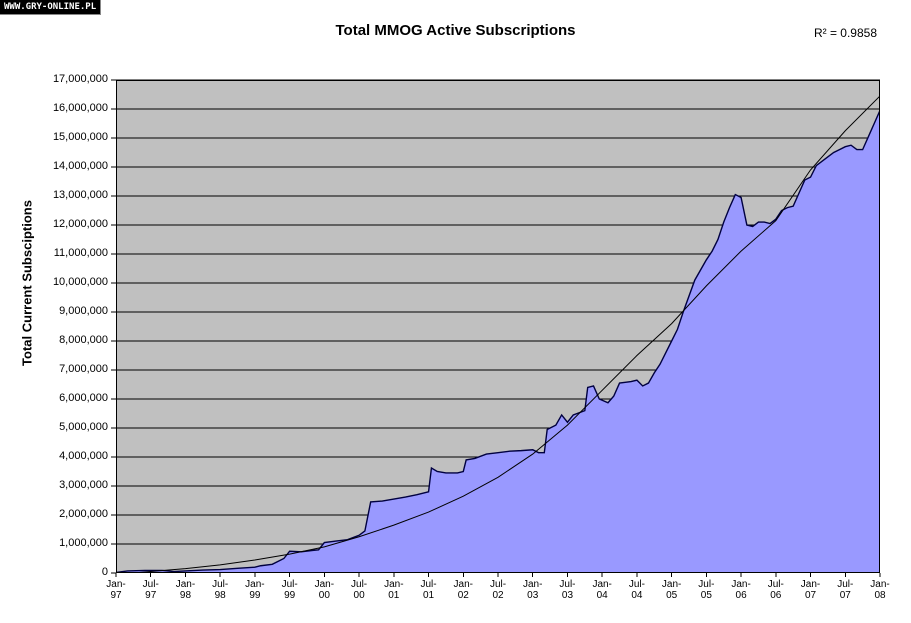 This screenshot has width=911, height=623. Describe the element at coordinates (104, 572) in the screenshot. I see `y-axis-tick-label: 0` at that location.